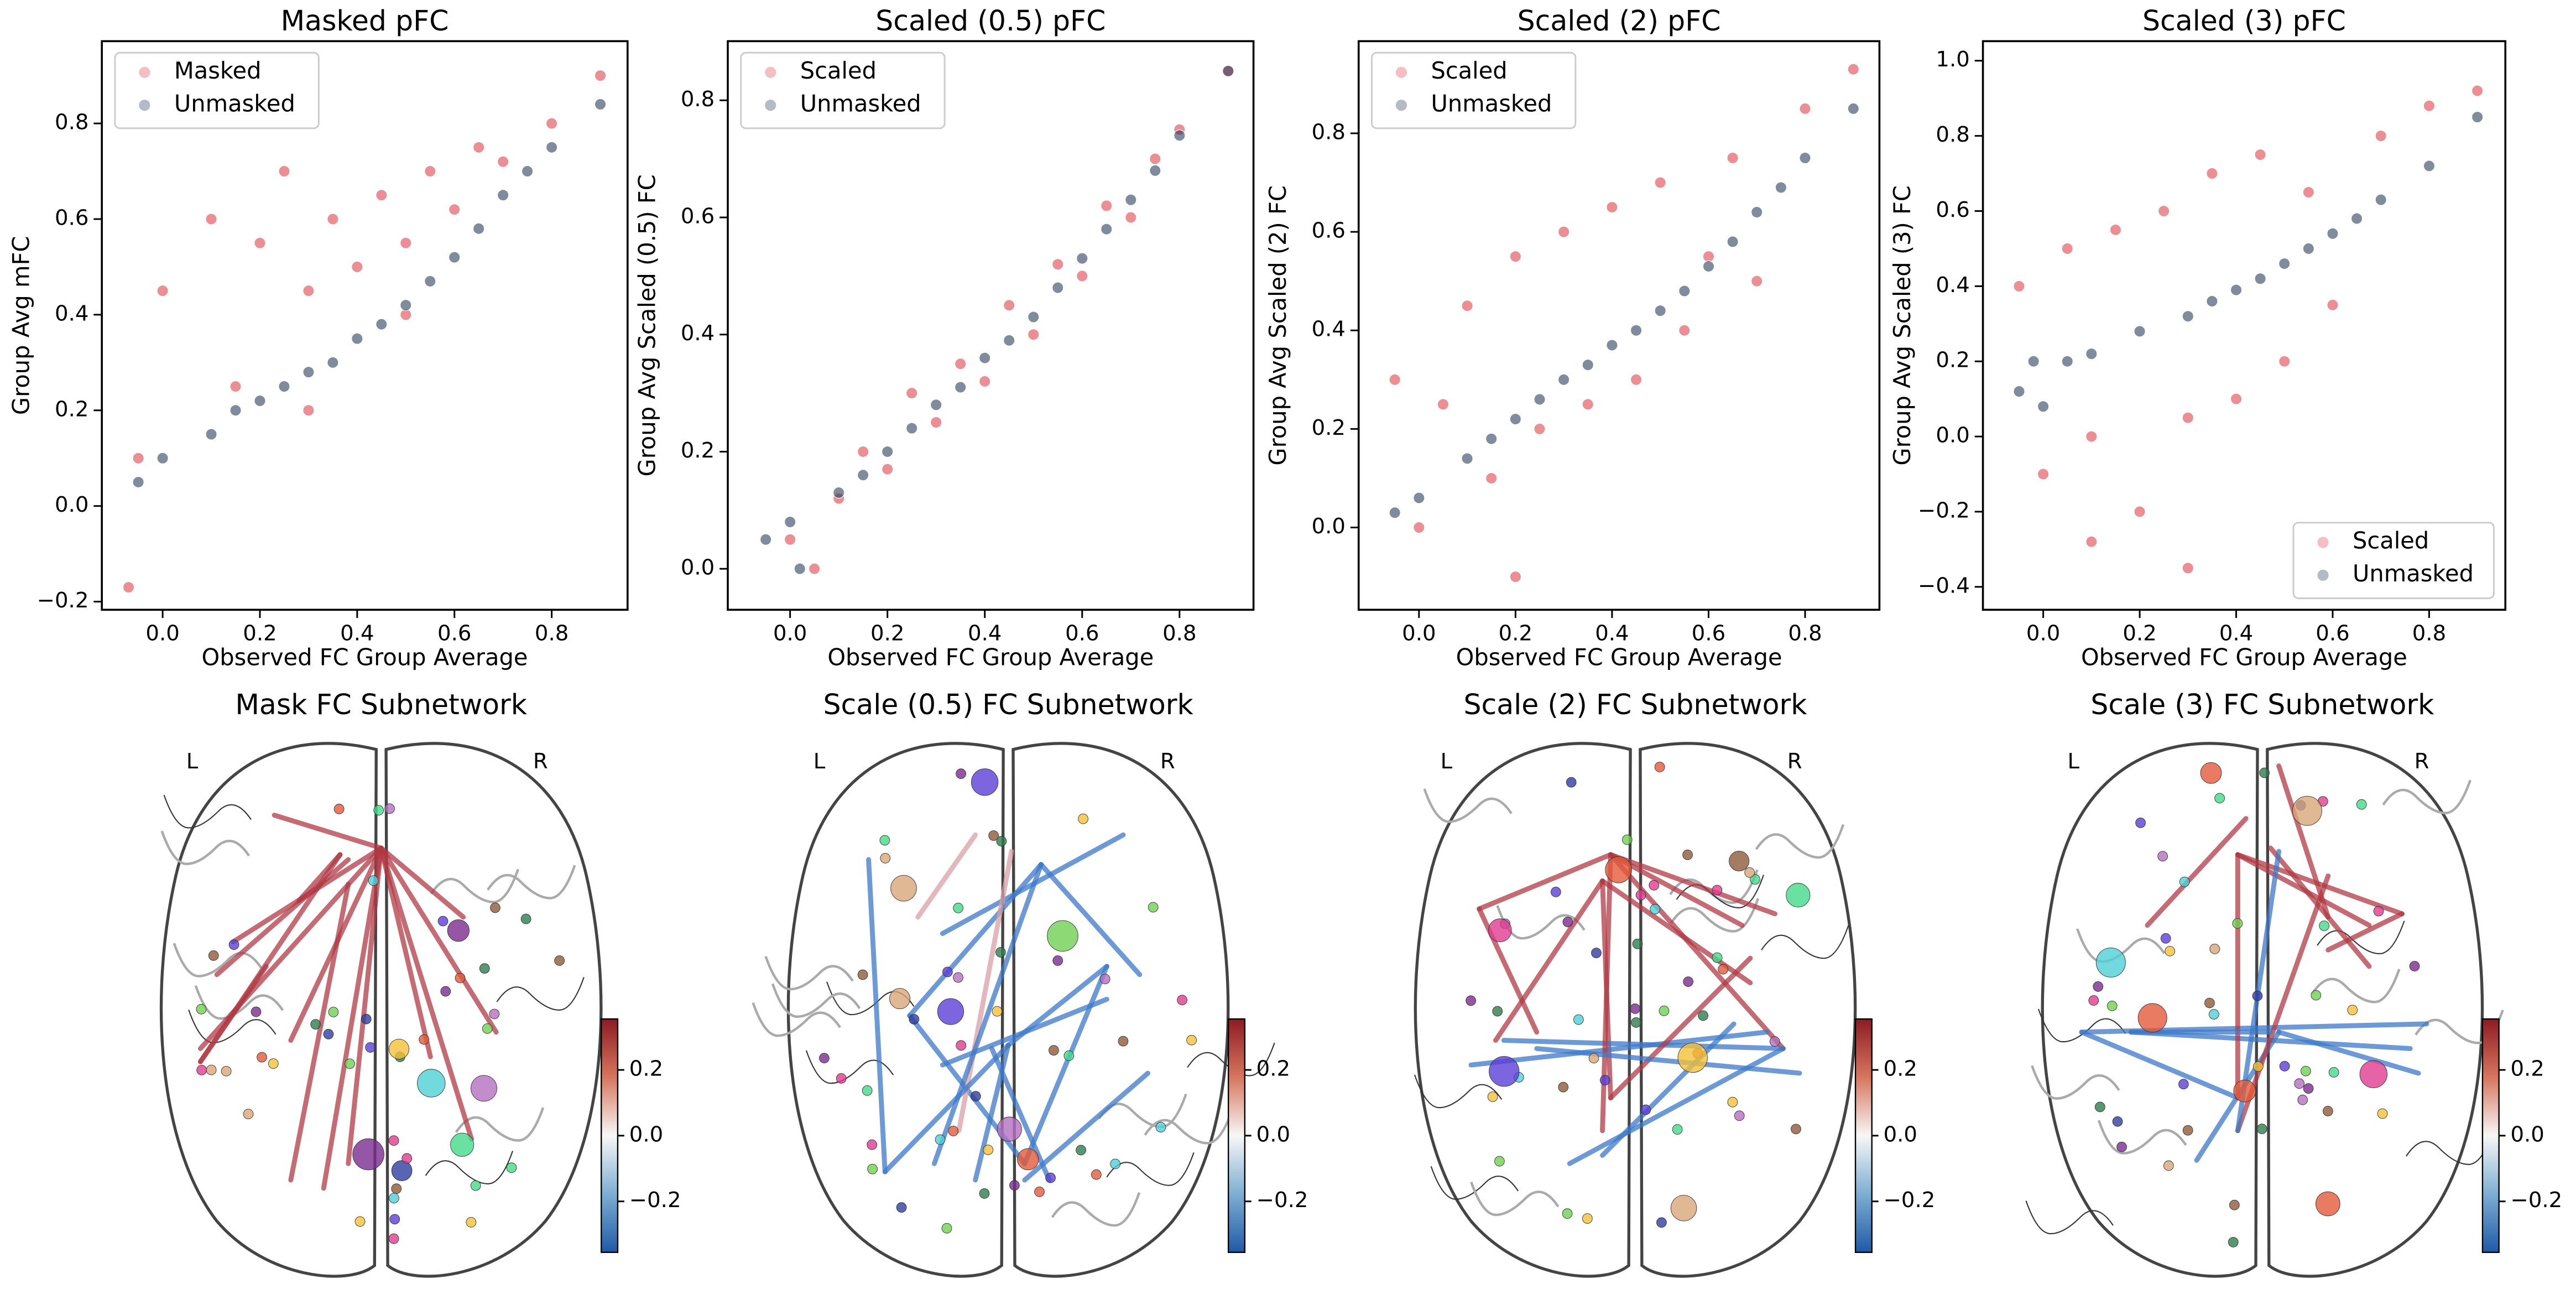 The height and width of the screenshot is (1305, 2576). What do you see at coordinates (71, 410) in the screenshot?
I see `y-tick-label: 0.2` at bounding box center [71, 410].